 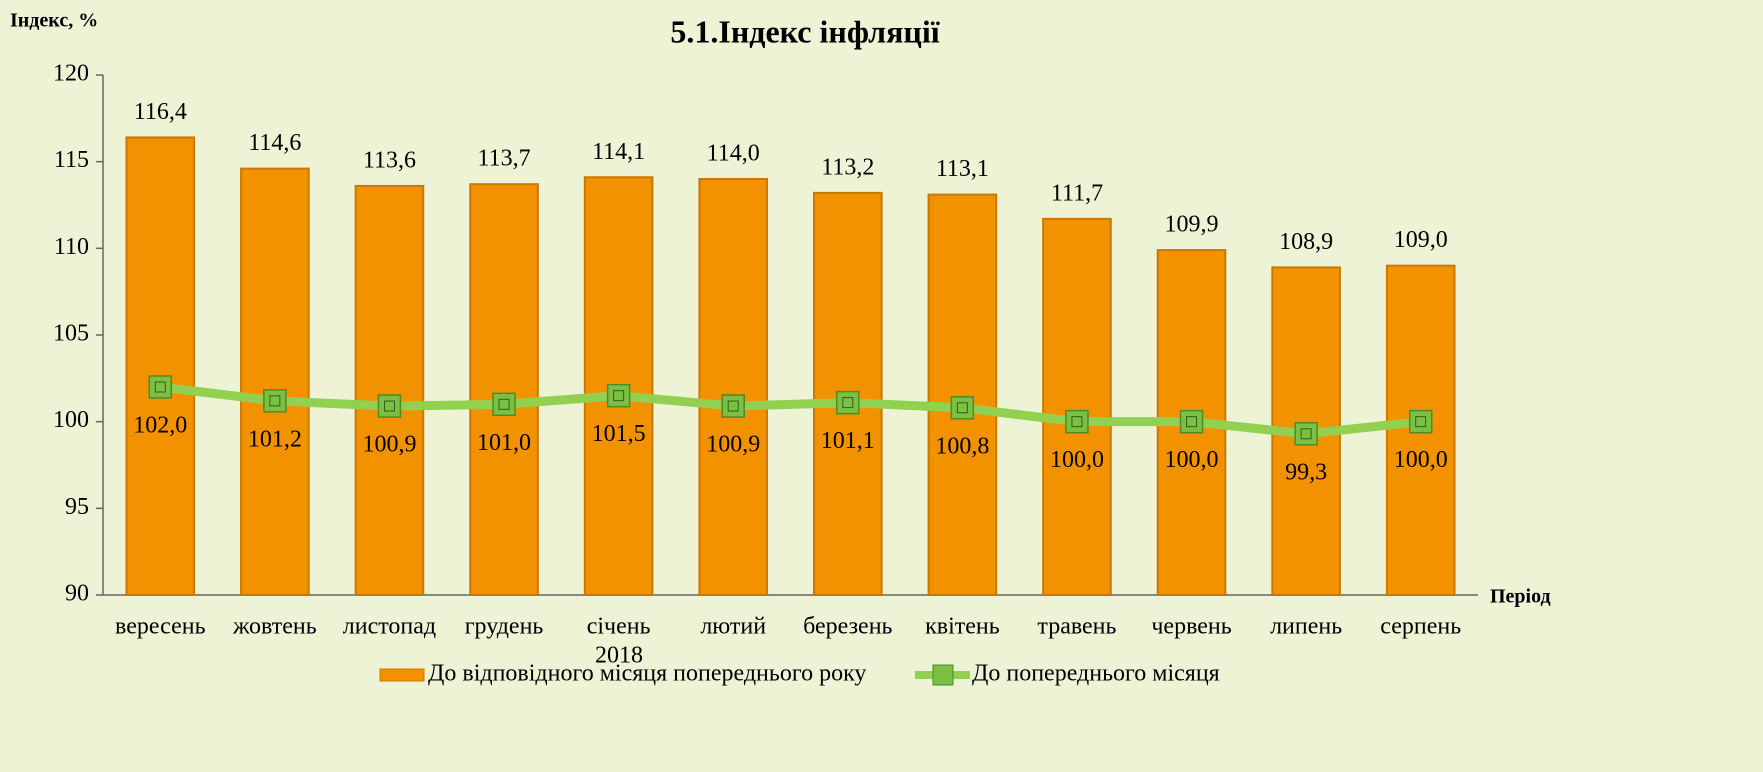 What do you see at coordinates (1306, 472) in the screenshot?
I see `line-value-label: 99,3` at bounding box center [1306, 472].